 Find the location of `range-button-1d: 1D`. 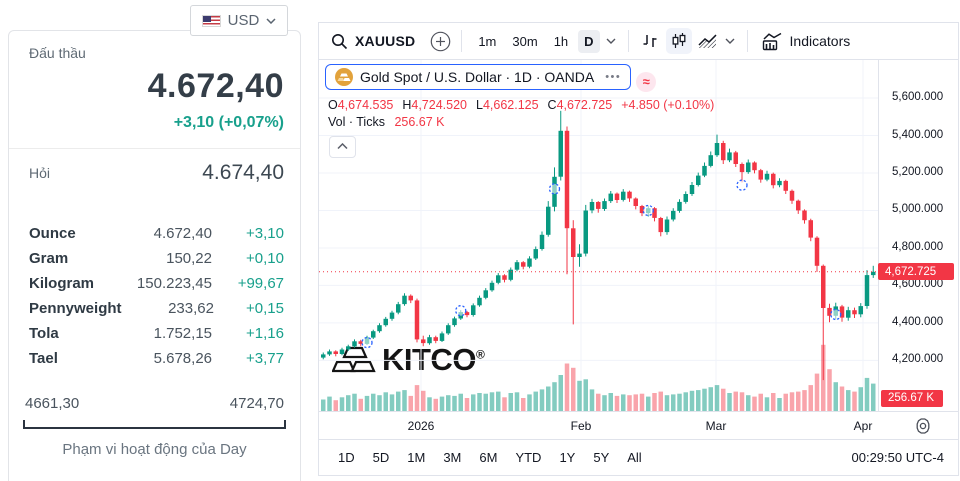

range-button-1d: 1D is located at coordinates (346, 457).